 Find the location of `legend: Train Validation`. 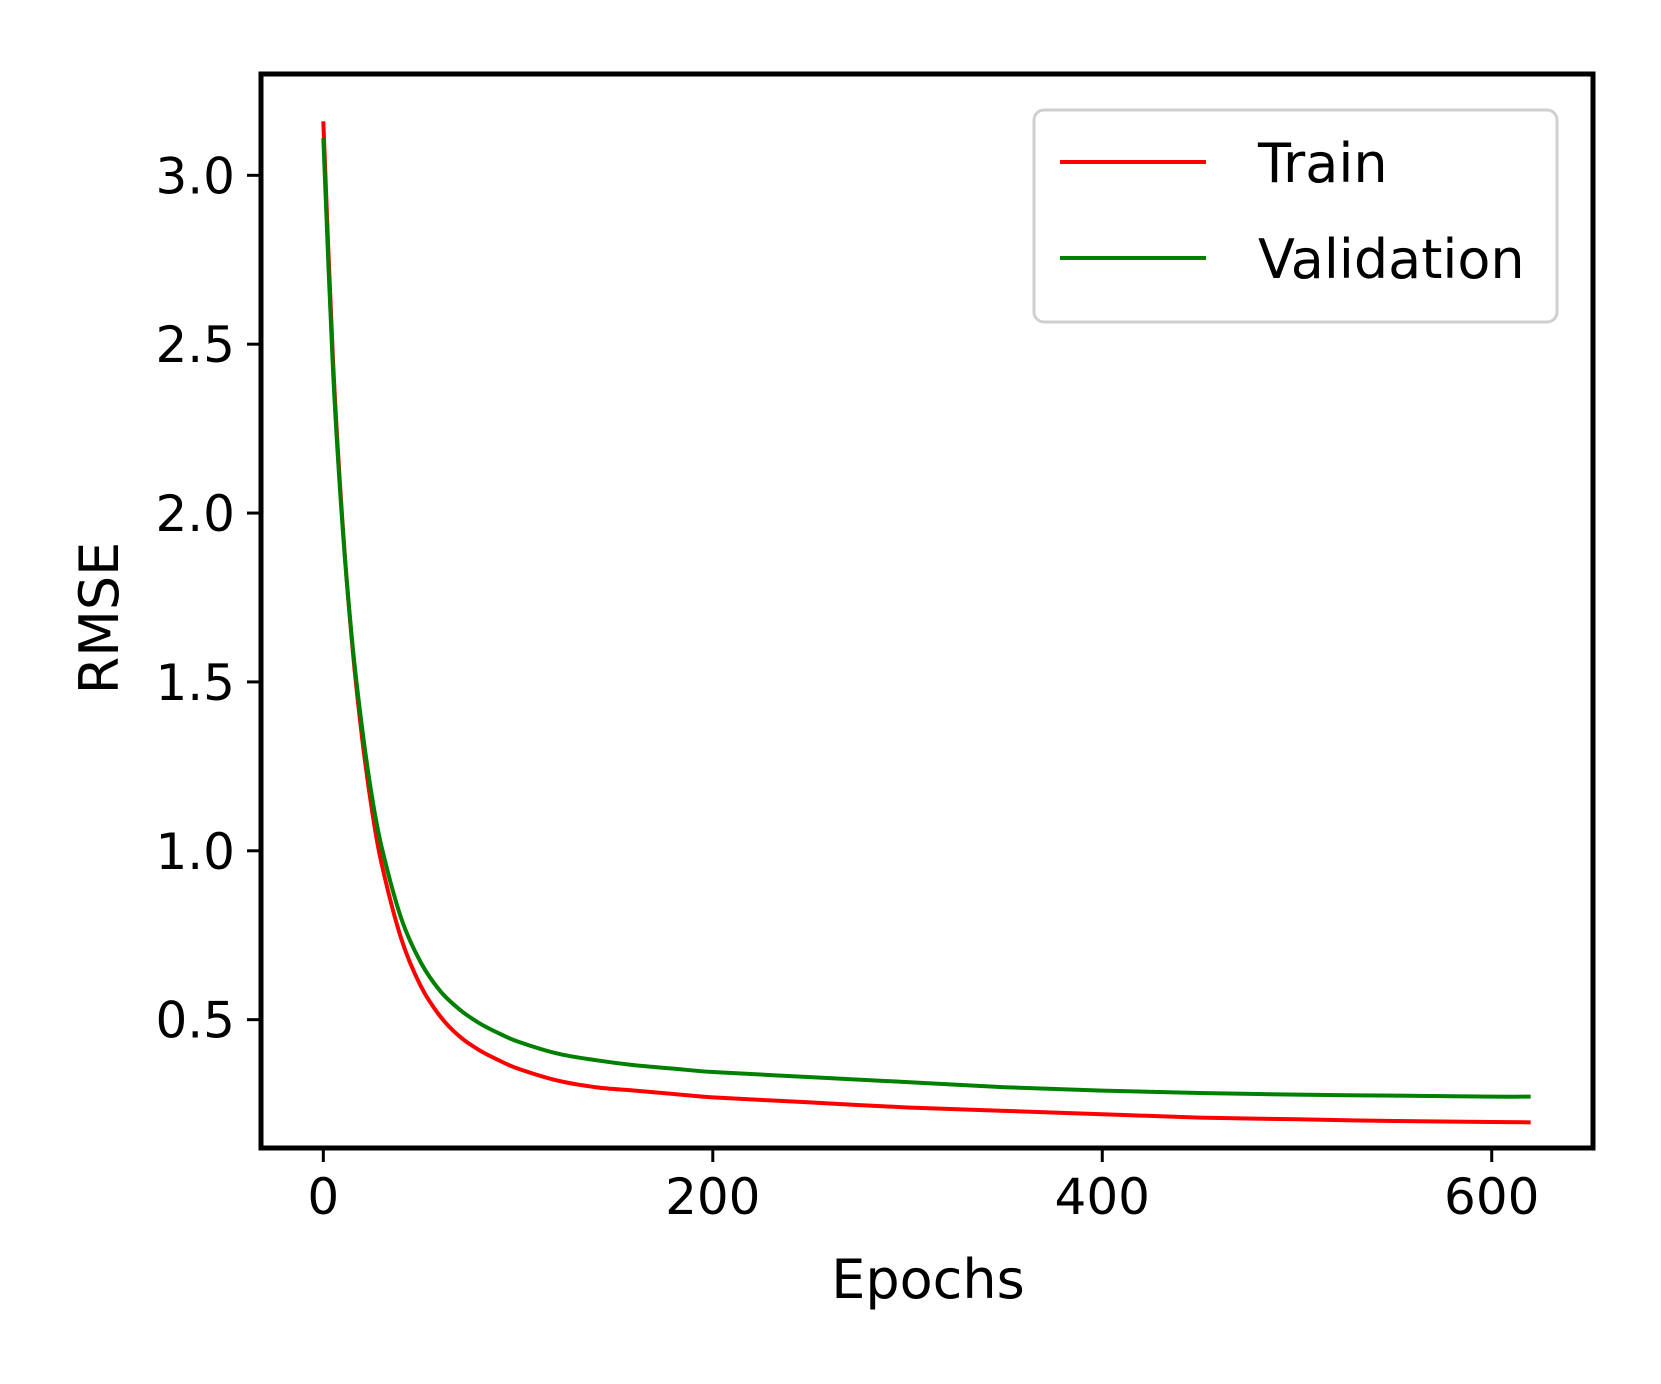

legend: Train Validation is located at coordinates (1295, 216).